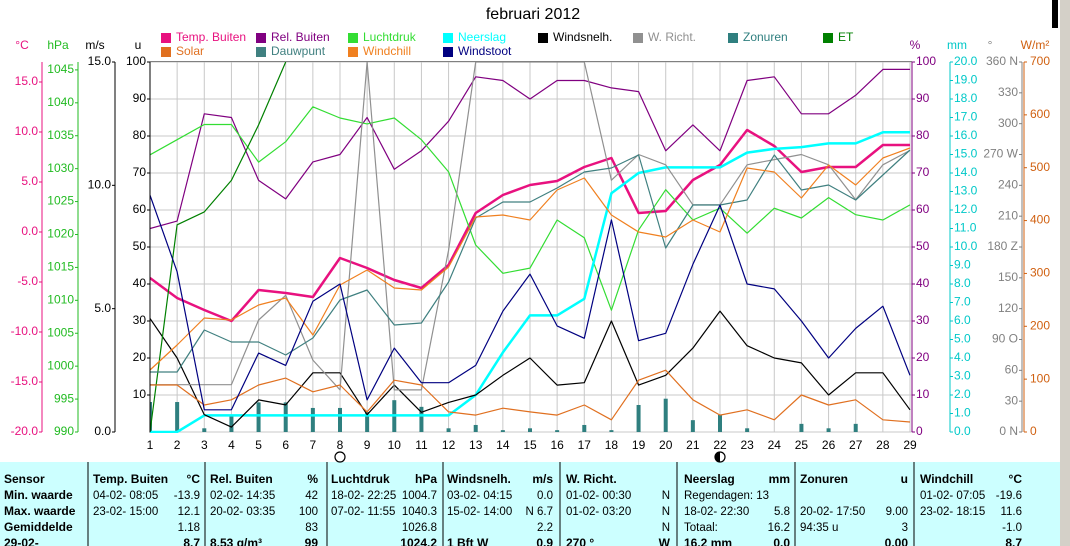 Image resolution: width=1070 pixels, height=546 pixels. I want to click on table-cell-value: 0.0, so click(545, 496).